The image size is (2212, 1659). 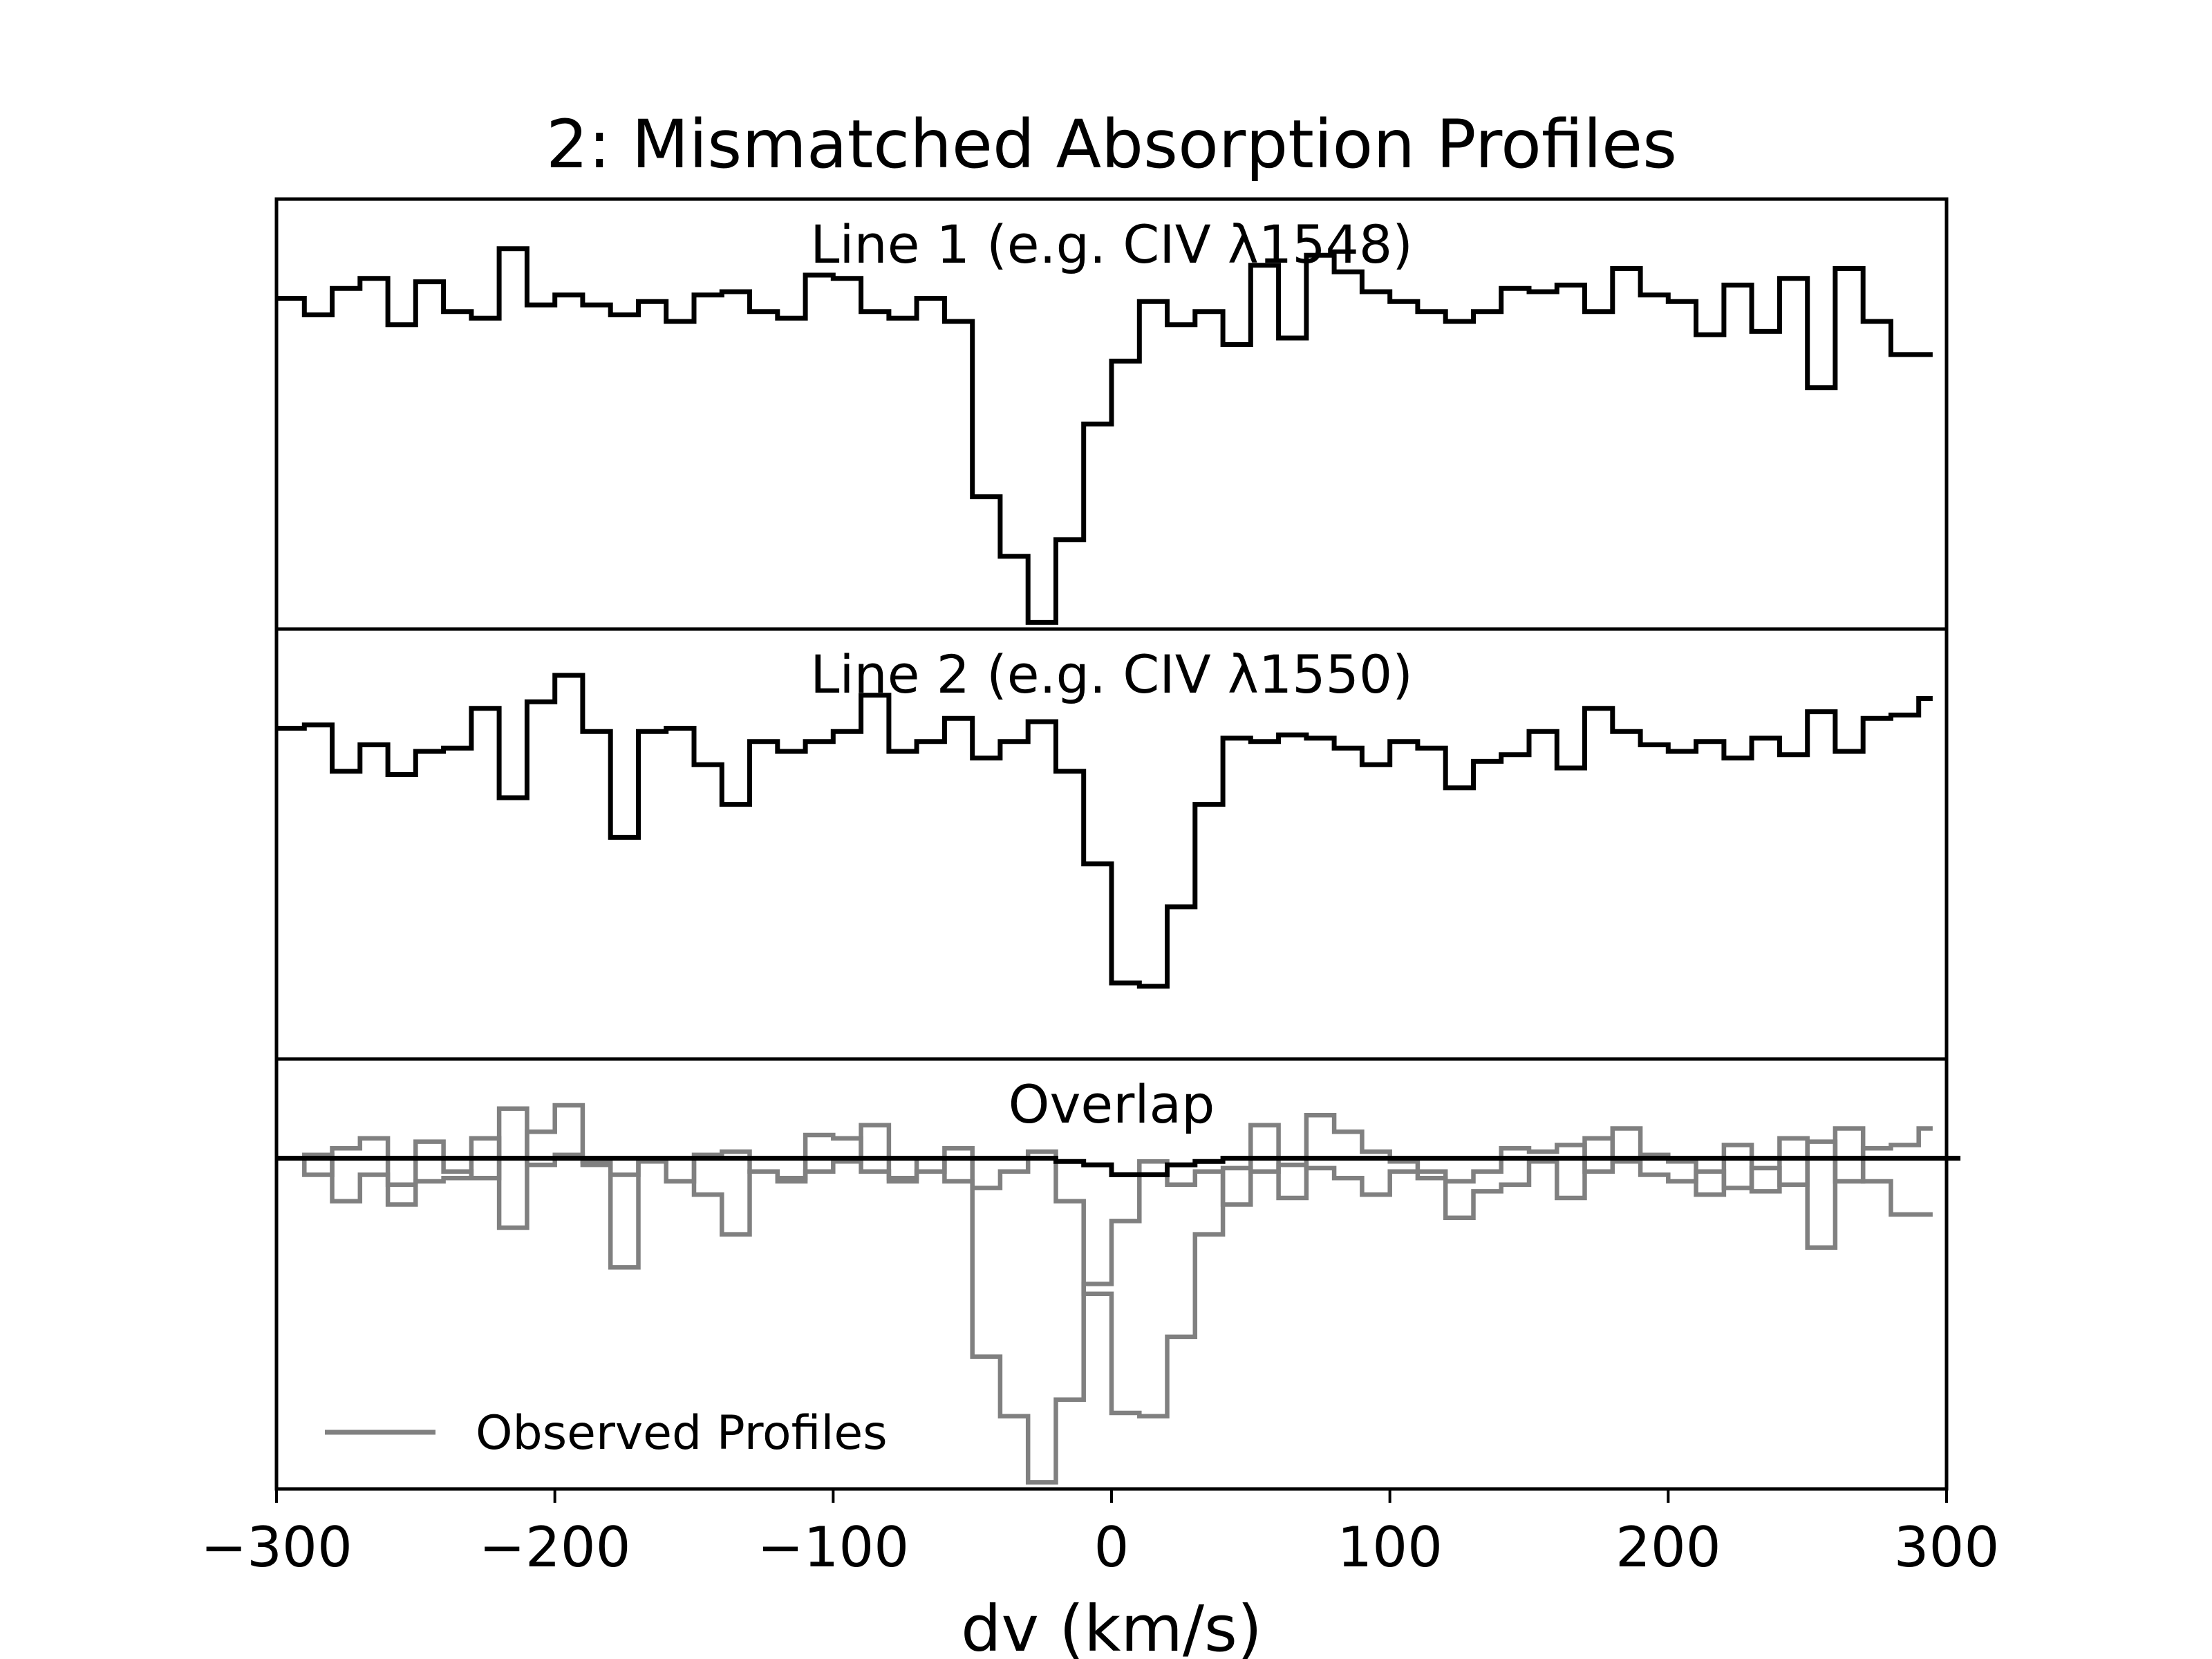 What do you see at coordinates (1111, 1625) in the screenshot?
I see `x-axis-label: dv (km/s)` at bounding box center [1111, 1625].